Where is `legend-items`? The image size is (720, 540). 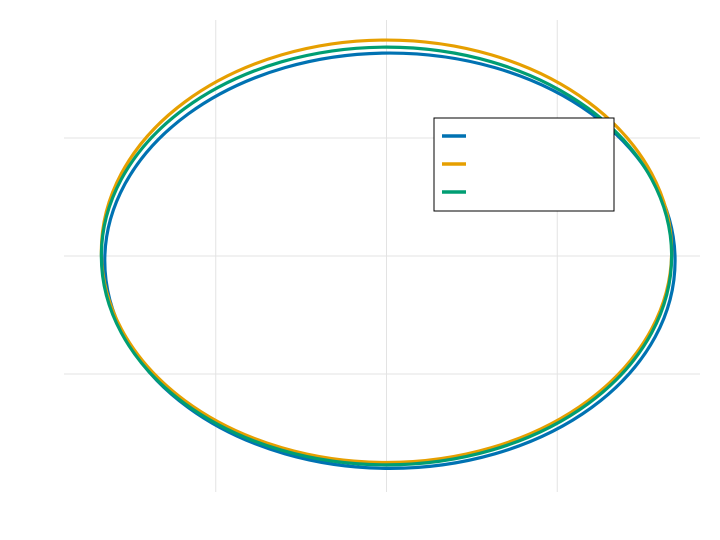 legend-items is located at coordinates (454, 164).